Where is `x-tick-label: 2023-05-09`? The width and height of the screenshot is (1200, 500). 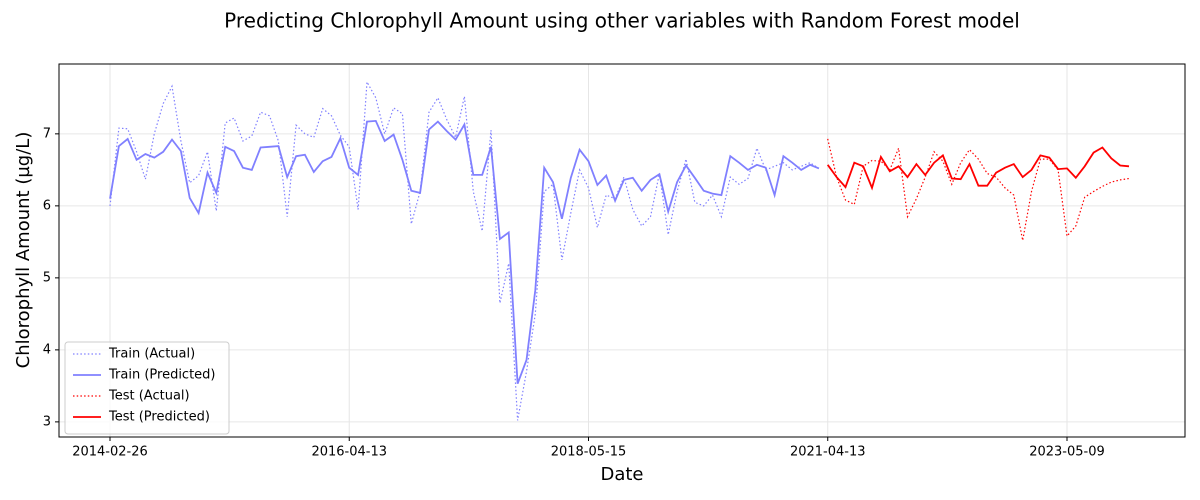 x-tick-label: 2023-05-09 is located at coordinates (1067, 452).